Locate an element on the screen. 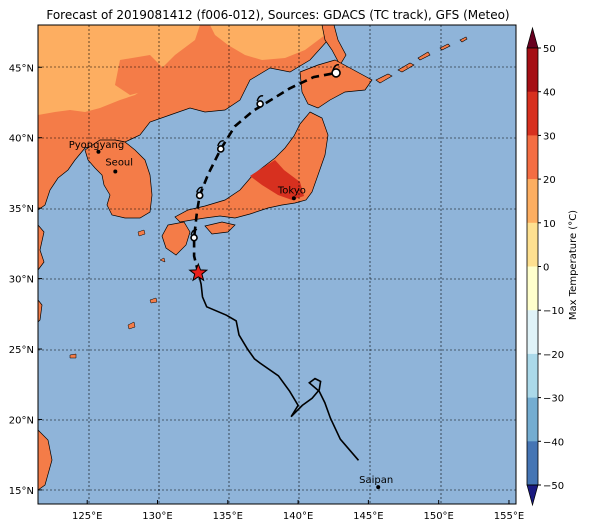  lat-tick-label: 15°N is located at coordinates (21, 491).